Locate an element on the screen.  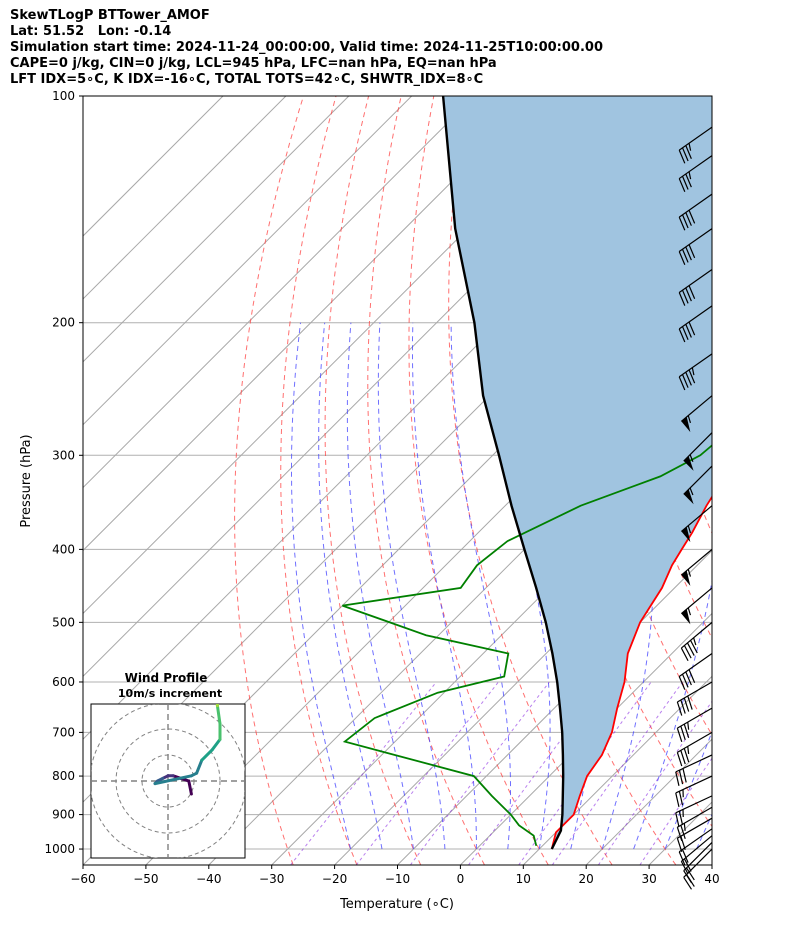
x-tick-label: 20 is located at coordinates (586, 879).